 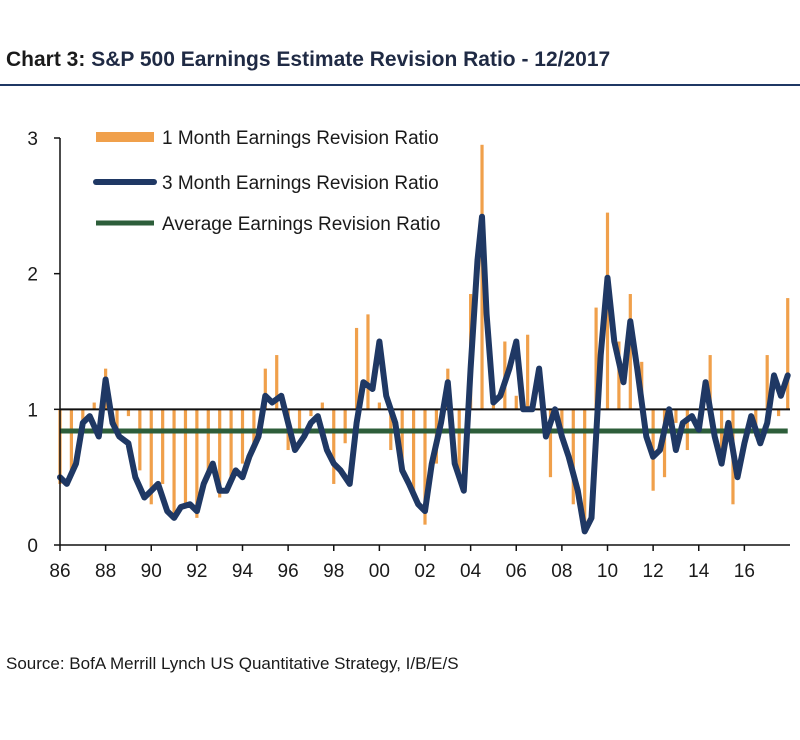 What do you see at coordinates (43, 343) in the screenshot?
I see `y-axis-ticks: 0 1 2 3` at bounding box center [43, 343].